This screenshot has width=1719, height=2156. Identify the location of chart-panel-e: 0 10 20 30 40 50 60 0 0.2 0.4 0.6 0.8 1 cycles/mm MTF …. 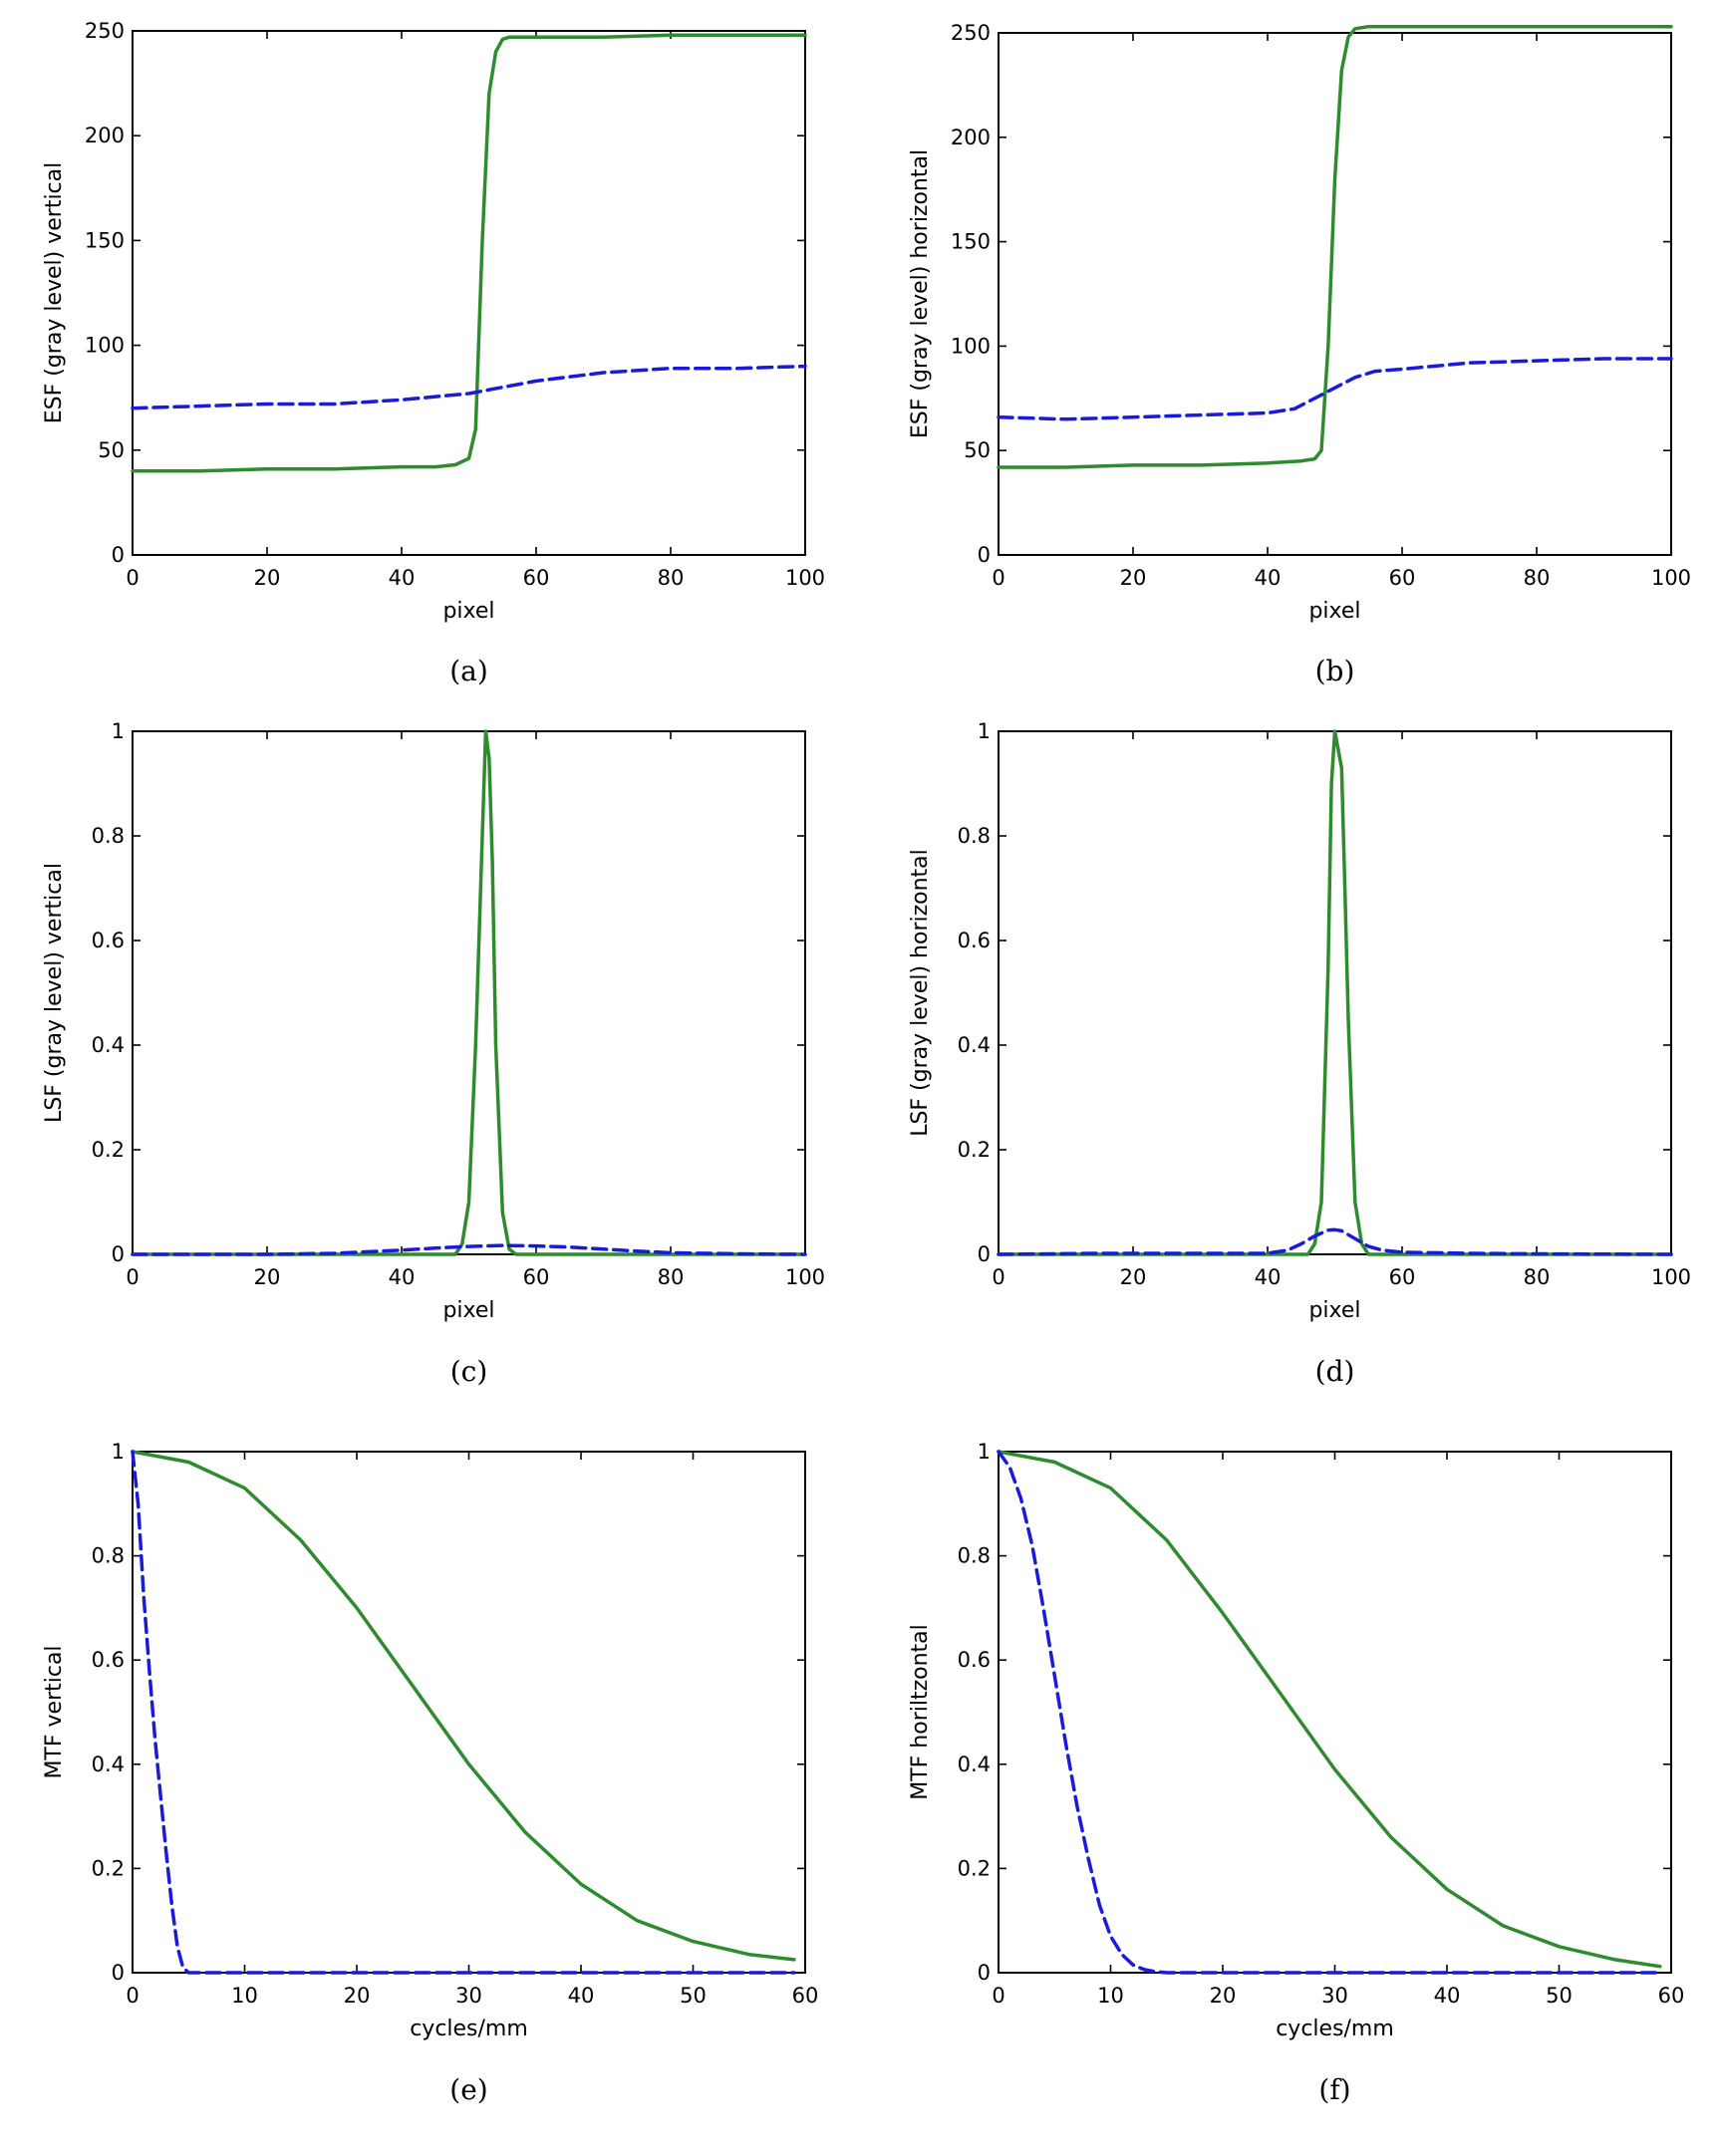
(430, 1773).